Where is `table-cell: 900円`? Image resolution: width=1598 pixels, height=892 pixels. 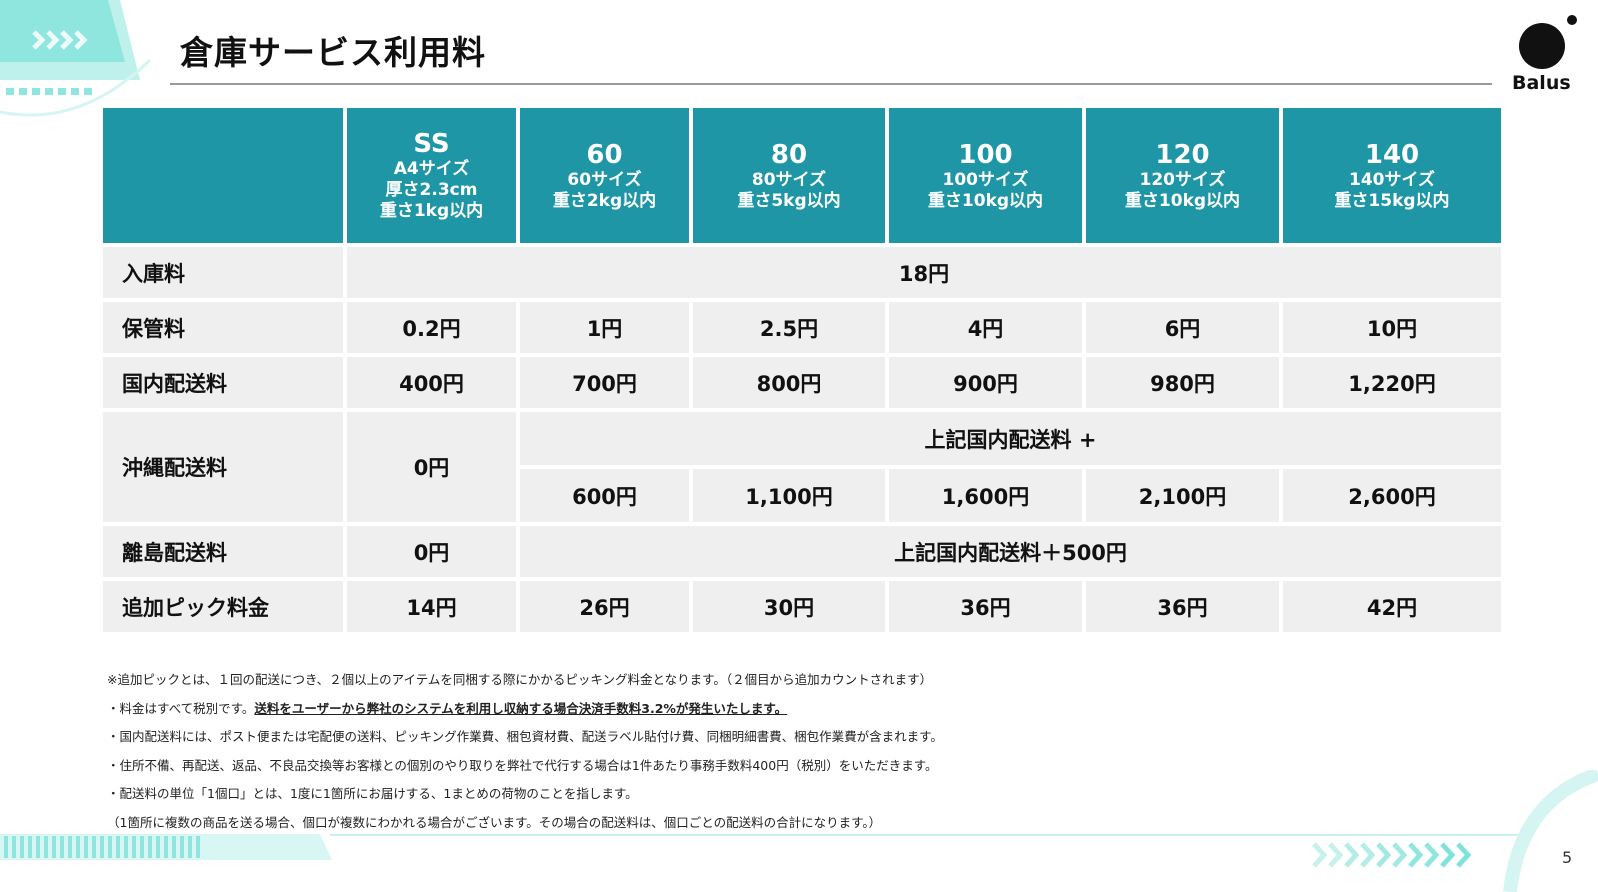 table-cell: 900円 is located at coordinates (985, 382).